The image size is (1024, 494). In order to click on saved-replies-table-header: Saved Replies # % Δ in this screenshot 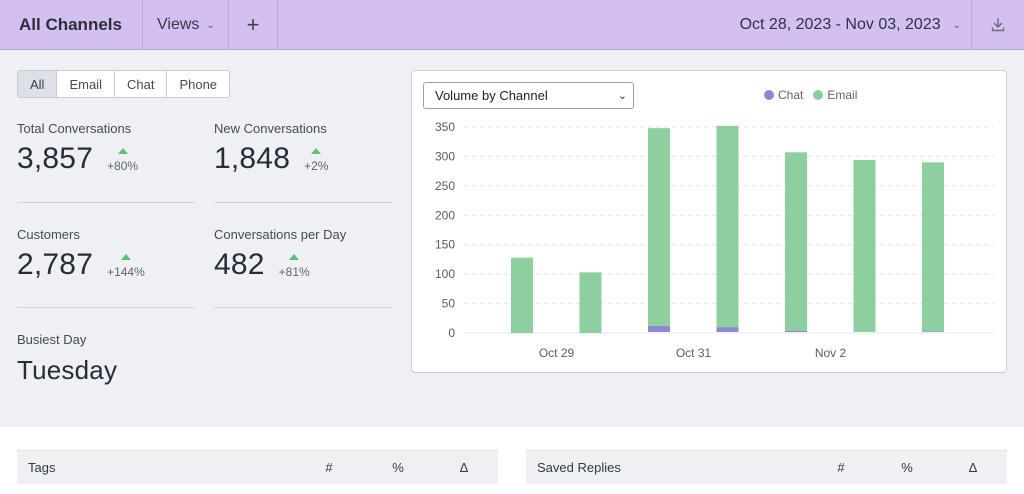, I will do `click(766, 467)`.